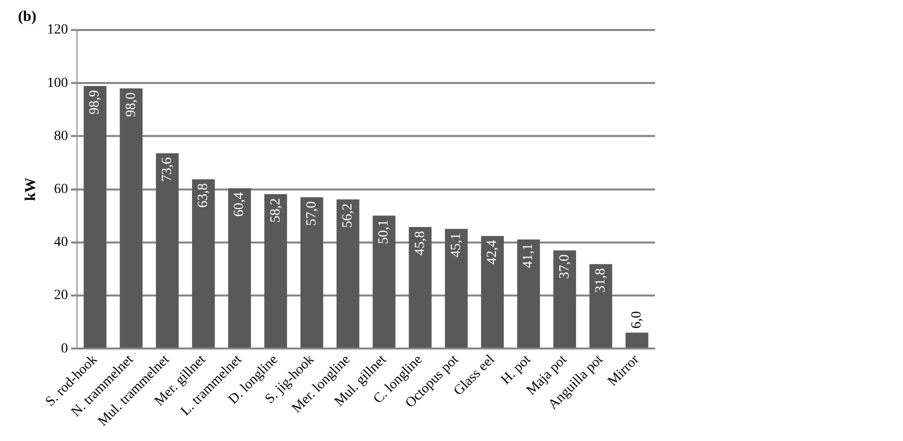 The height and width of the screenshot is (441, 903). What do you see at coordinates (456, 245) in the screenshot?
I see `data-label: 45,1` at bounding box center [456, 245].